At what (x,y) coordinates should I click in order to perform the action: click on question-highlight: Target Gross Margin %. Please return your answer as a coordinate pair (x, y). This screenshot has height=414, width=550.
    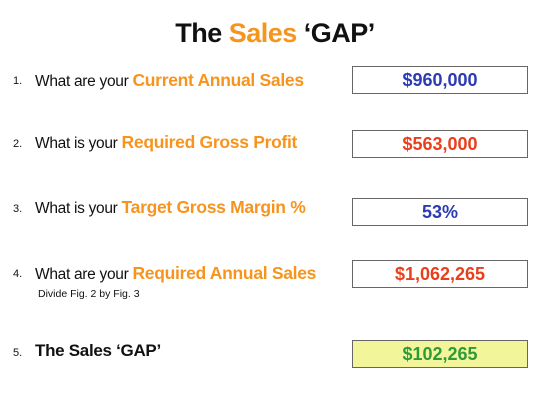
    Looking at the image, I should click on (213, 207).